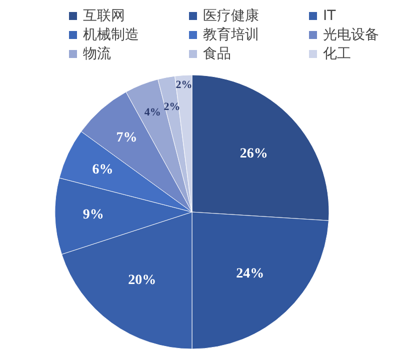  What do you see at coordinates (103, 170) in the screenshot?
I see `data-label: 6%` at bounding box center [103, 170].